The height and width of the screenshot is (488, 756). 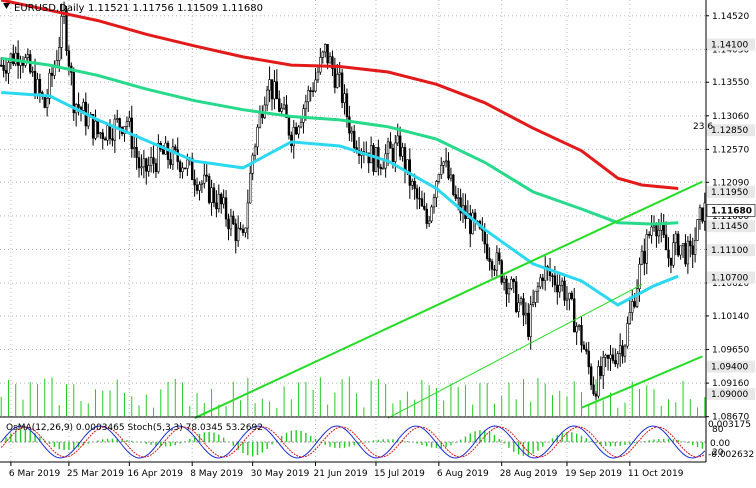 I want to click on trend-line, so click(x=515, y=351).